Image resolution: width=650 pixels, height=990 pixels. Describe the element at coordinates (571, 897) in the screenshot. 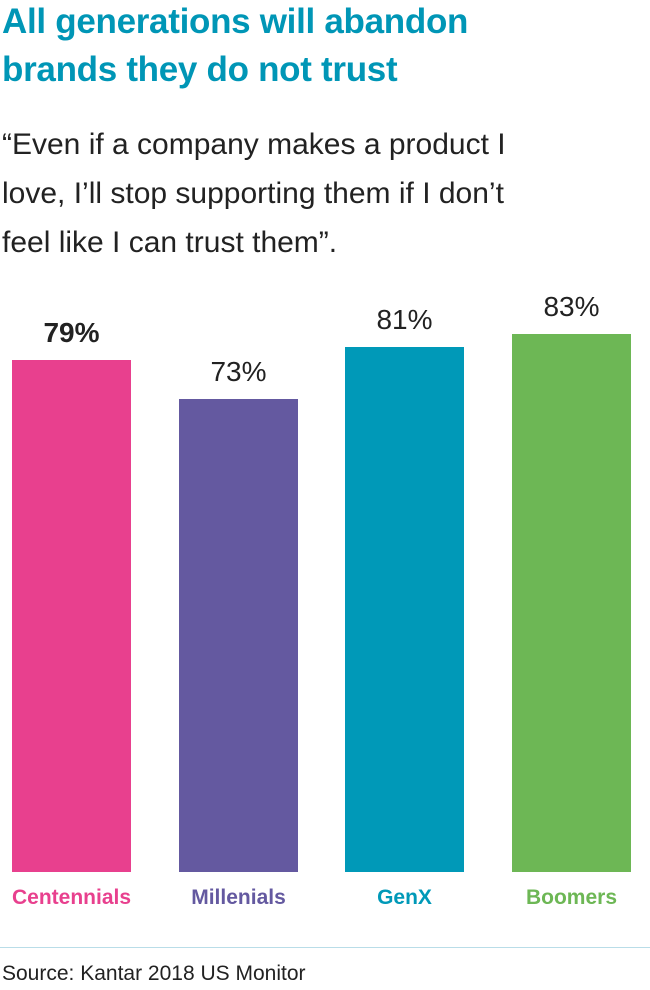

I see `category-label: Boomers` at that location.